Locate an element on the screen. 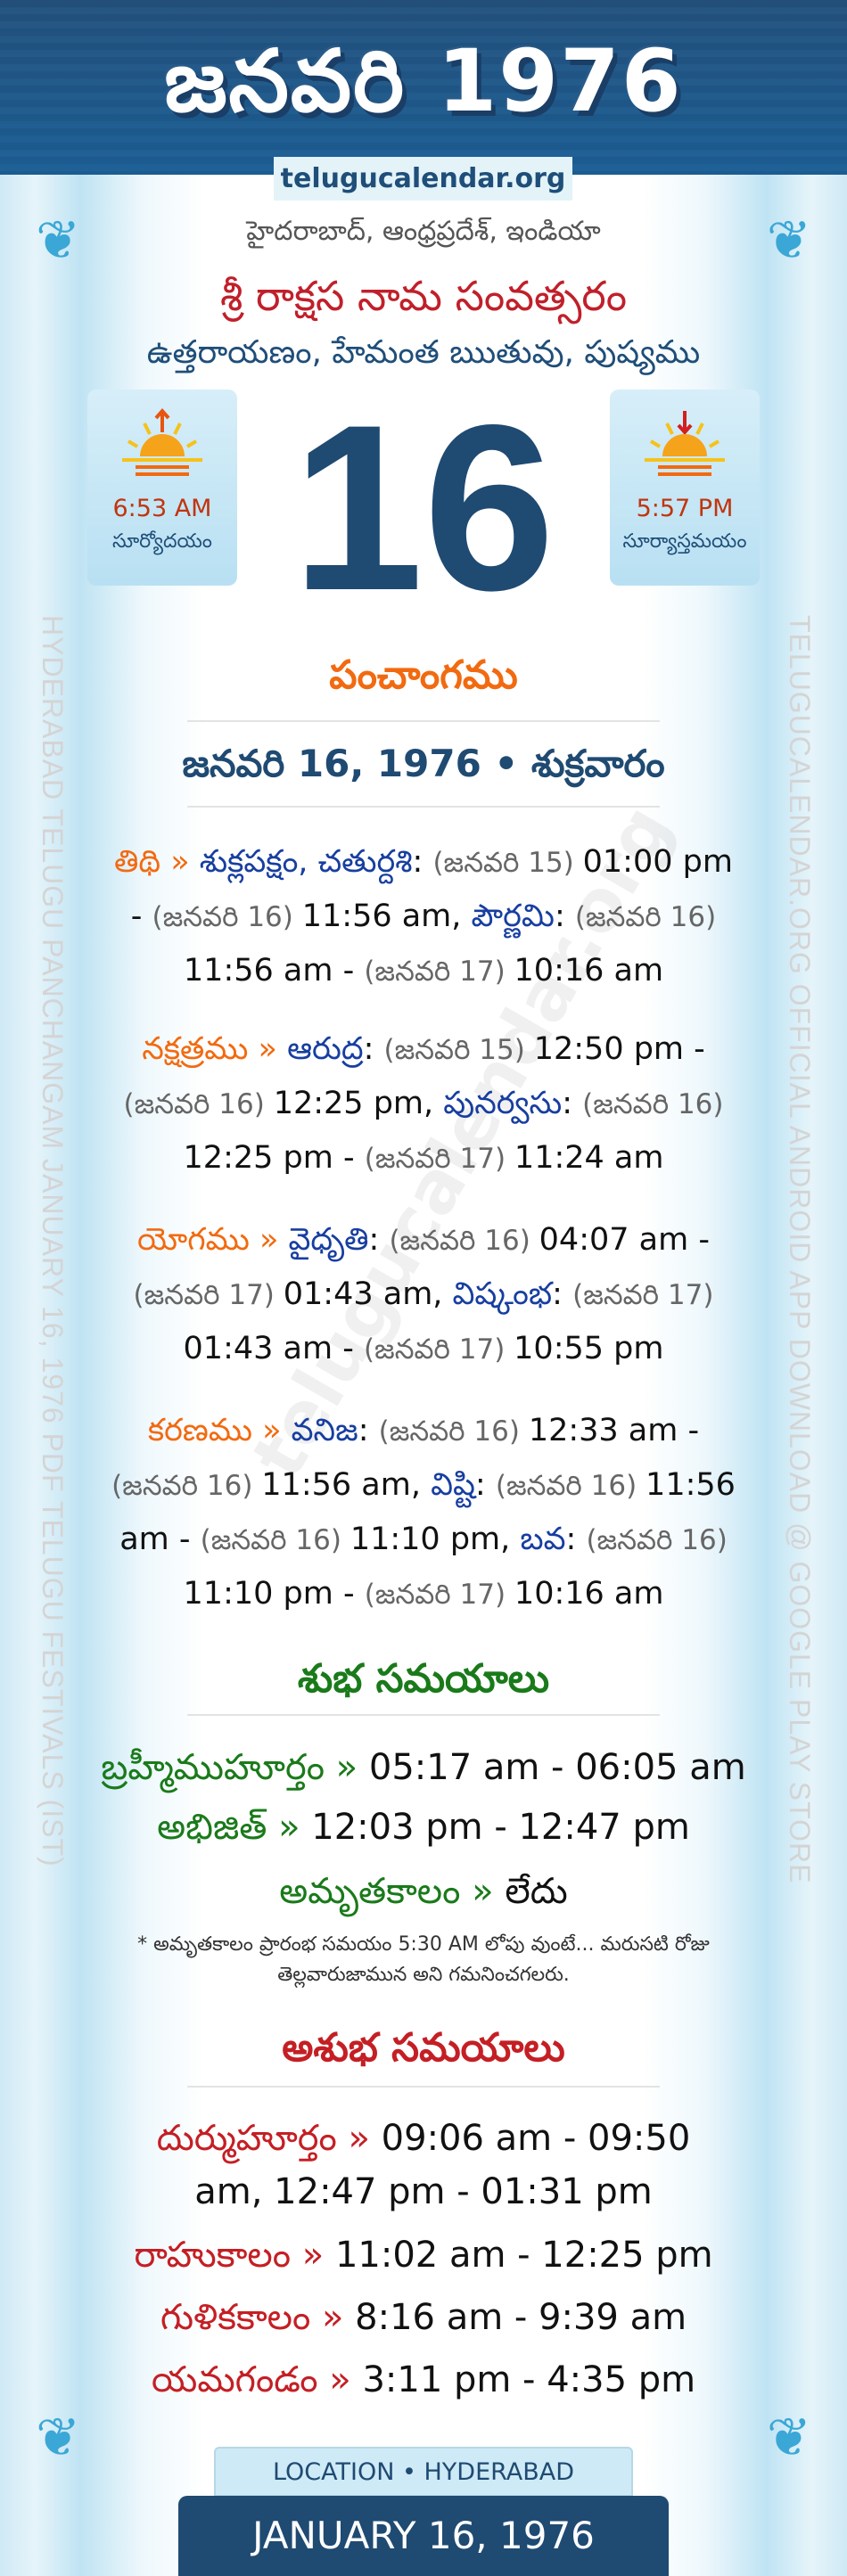  entry-name: విష్టి is located at coordinates (453, 1485).